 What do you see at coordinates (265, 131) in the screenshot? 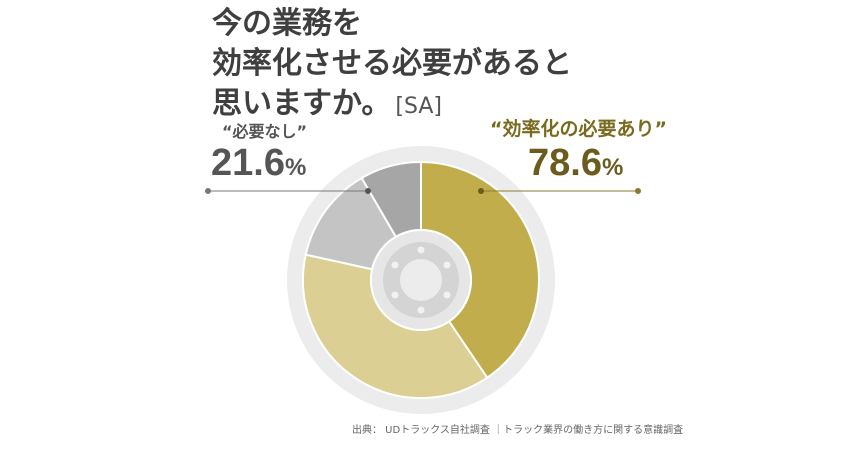
I see `no-need-label: “必要なし”` at bounding box center [265, 131].